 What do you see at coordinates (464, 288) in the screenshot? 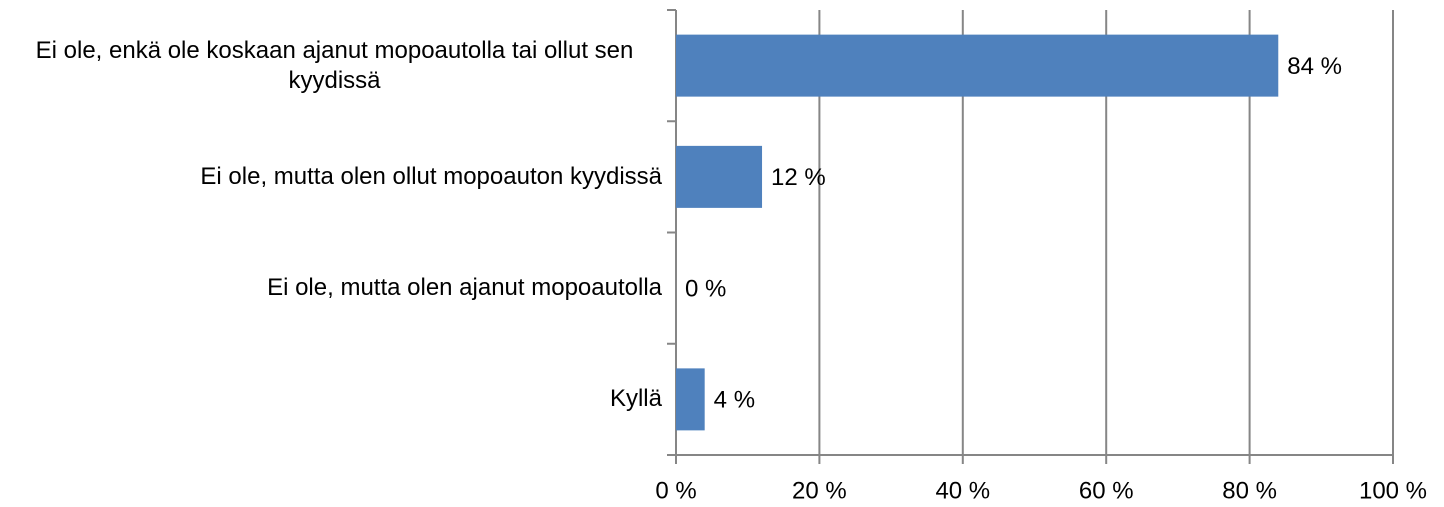
I see `category-text: Ei ole, mutta olen ajanut mopoautolla` at bounding box center [464, 288].